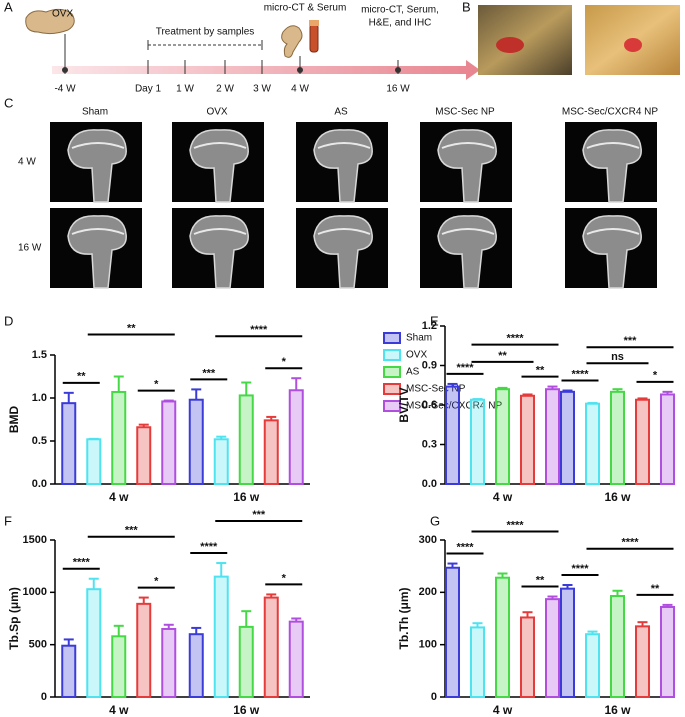 This screenshot has width=685, height=717. I want to click on timeline-arrow, so click(266, 70).